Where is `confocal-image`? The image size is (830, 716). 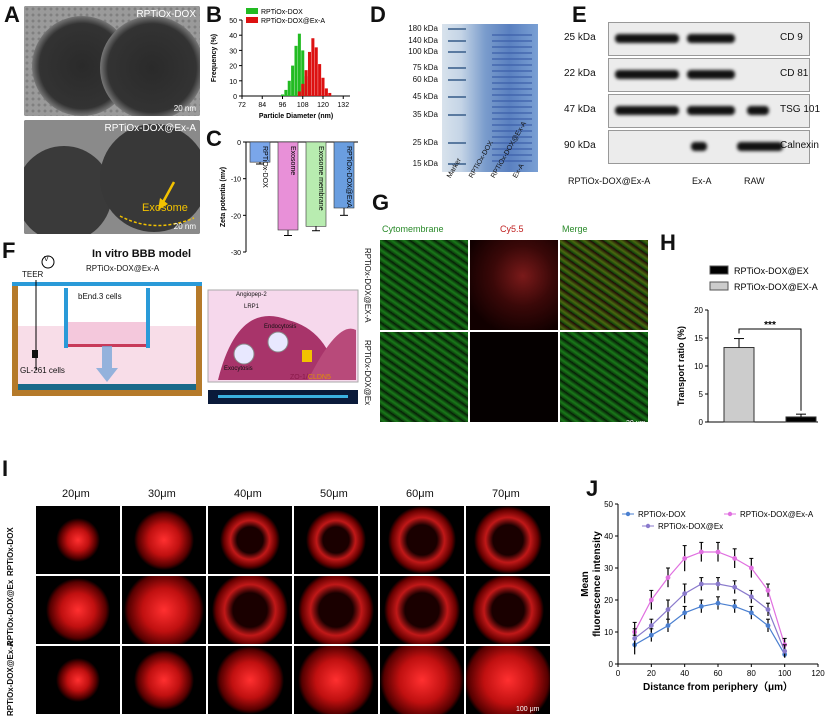
confocal-image is located at coordinates (424, 377).